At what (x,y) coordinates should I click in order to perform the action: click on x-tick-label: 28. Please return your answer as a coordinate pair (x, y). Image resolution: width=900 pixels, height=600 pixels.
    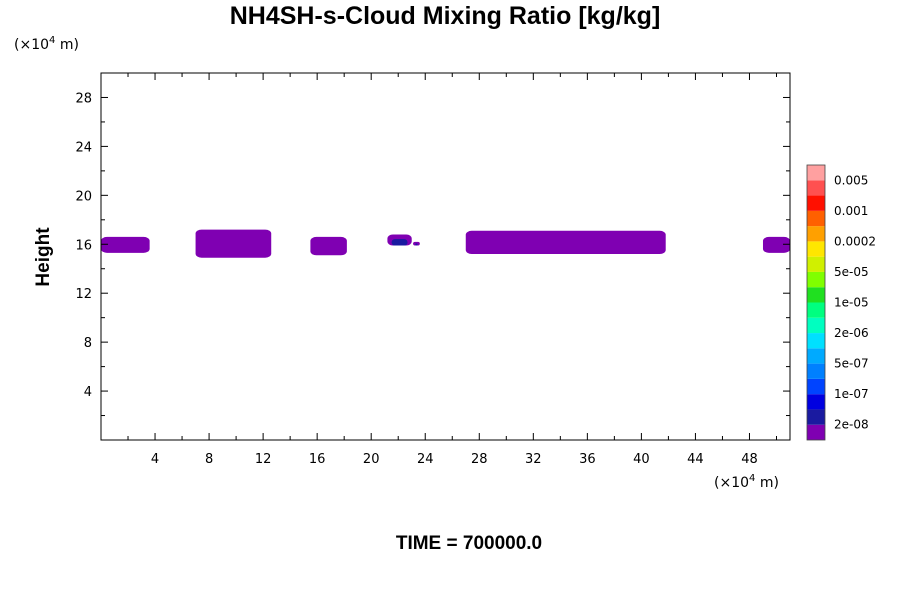
    Looking at the image, I should click on (479, 459).